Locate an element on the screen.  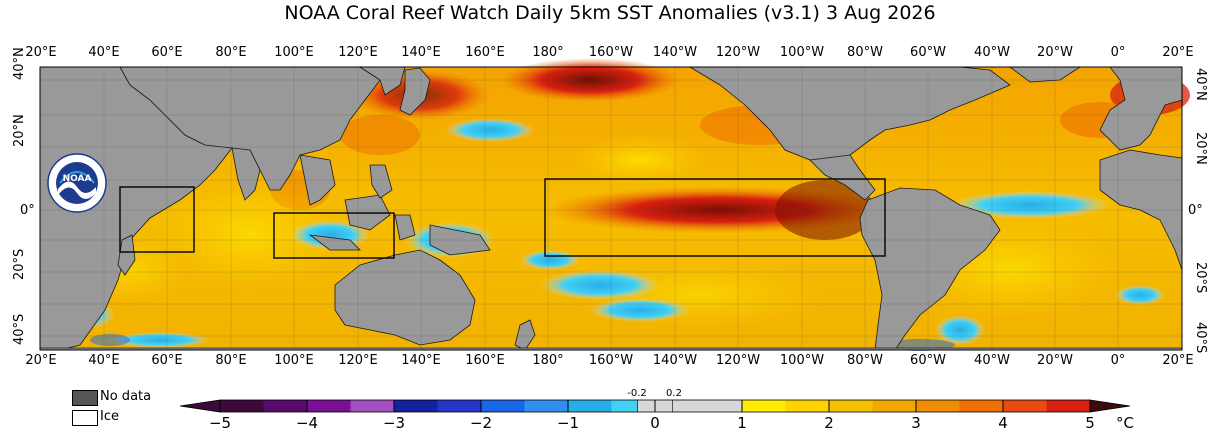
lon-label-bottom: 20°E is located at coordinates (41, 360).